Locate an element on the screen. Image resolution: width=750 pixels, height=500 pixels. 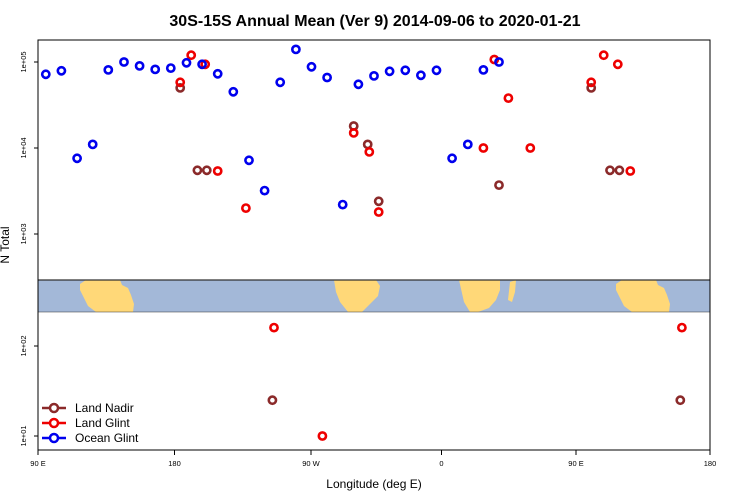
y-tick-label-4: 1e+05 is located at coordinates (23, 61).